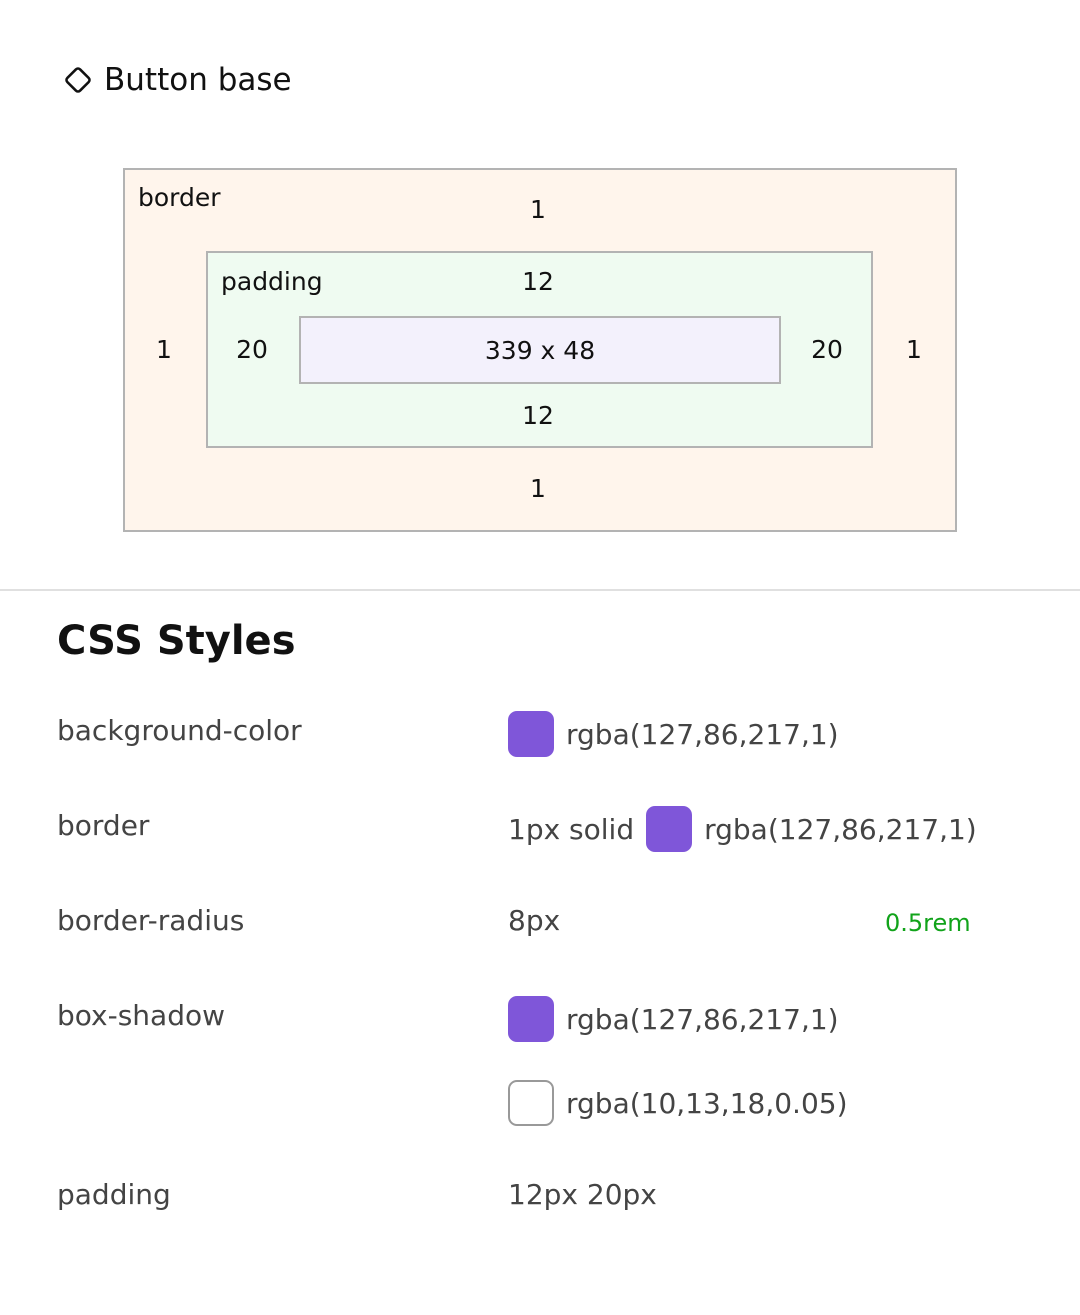 Image resolution: width=1080 pixels, height=1315 pixels. Describe the element at coordinates (179, 197) in the screenshot. I see `border-label: border` at that location.